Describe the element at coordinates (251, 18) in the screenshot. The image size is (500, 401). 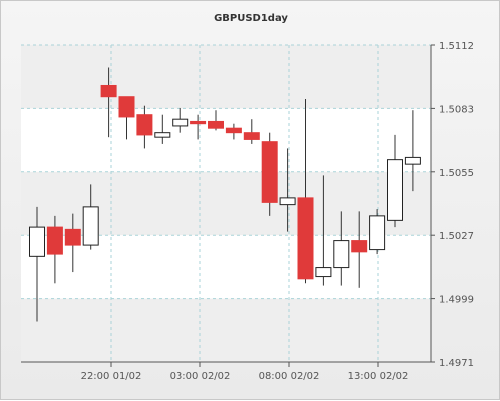
I see `chart-title: GBPUSD1day` at that location.